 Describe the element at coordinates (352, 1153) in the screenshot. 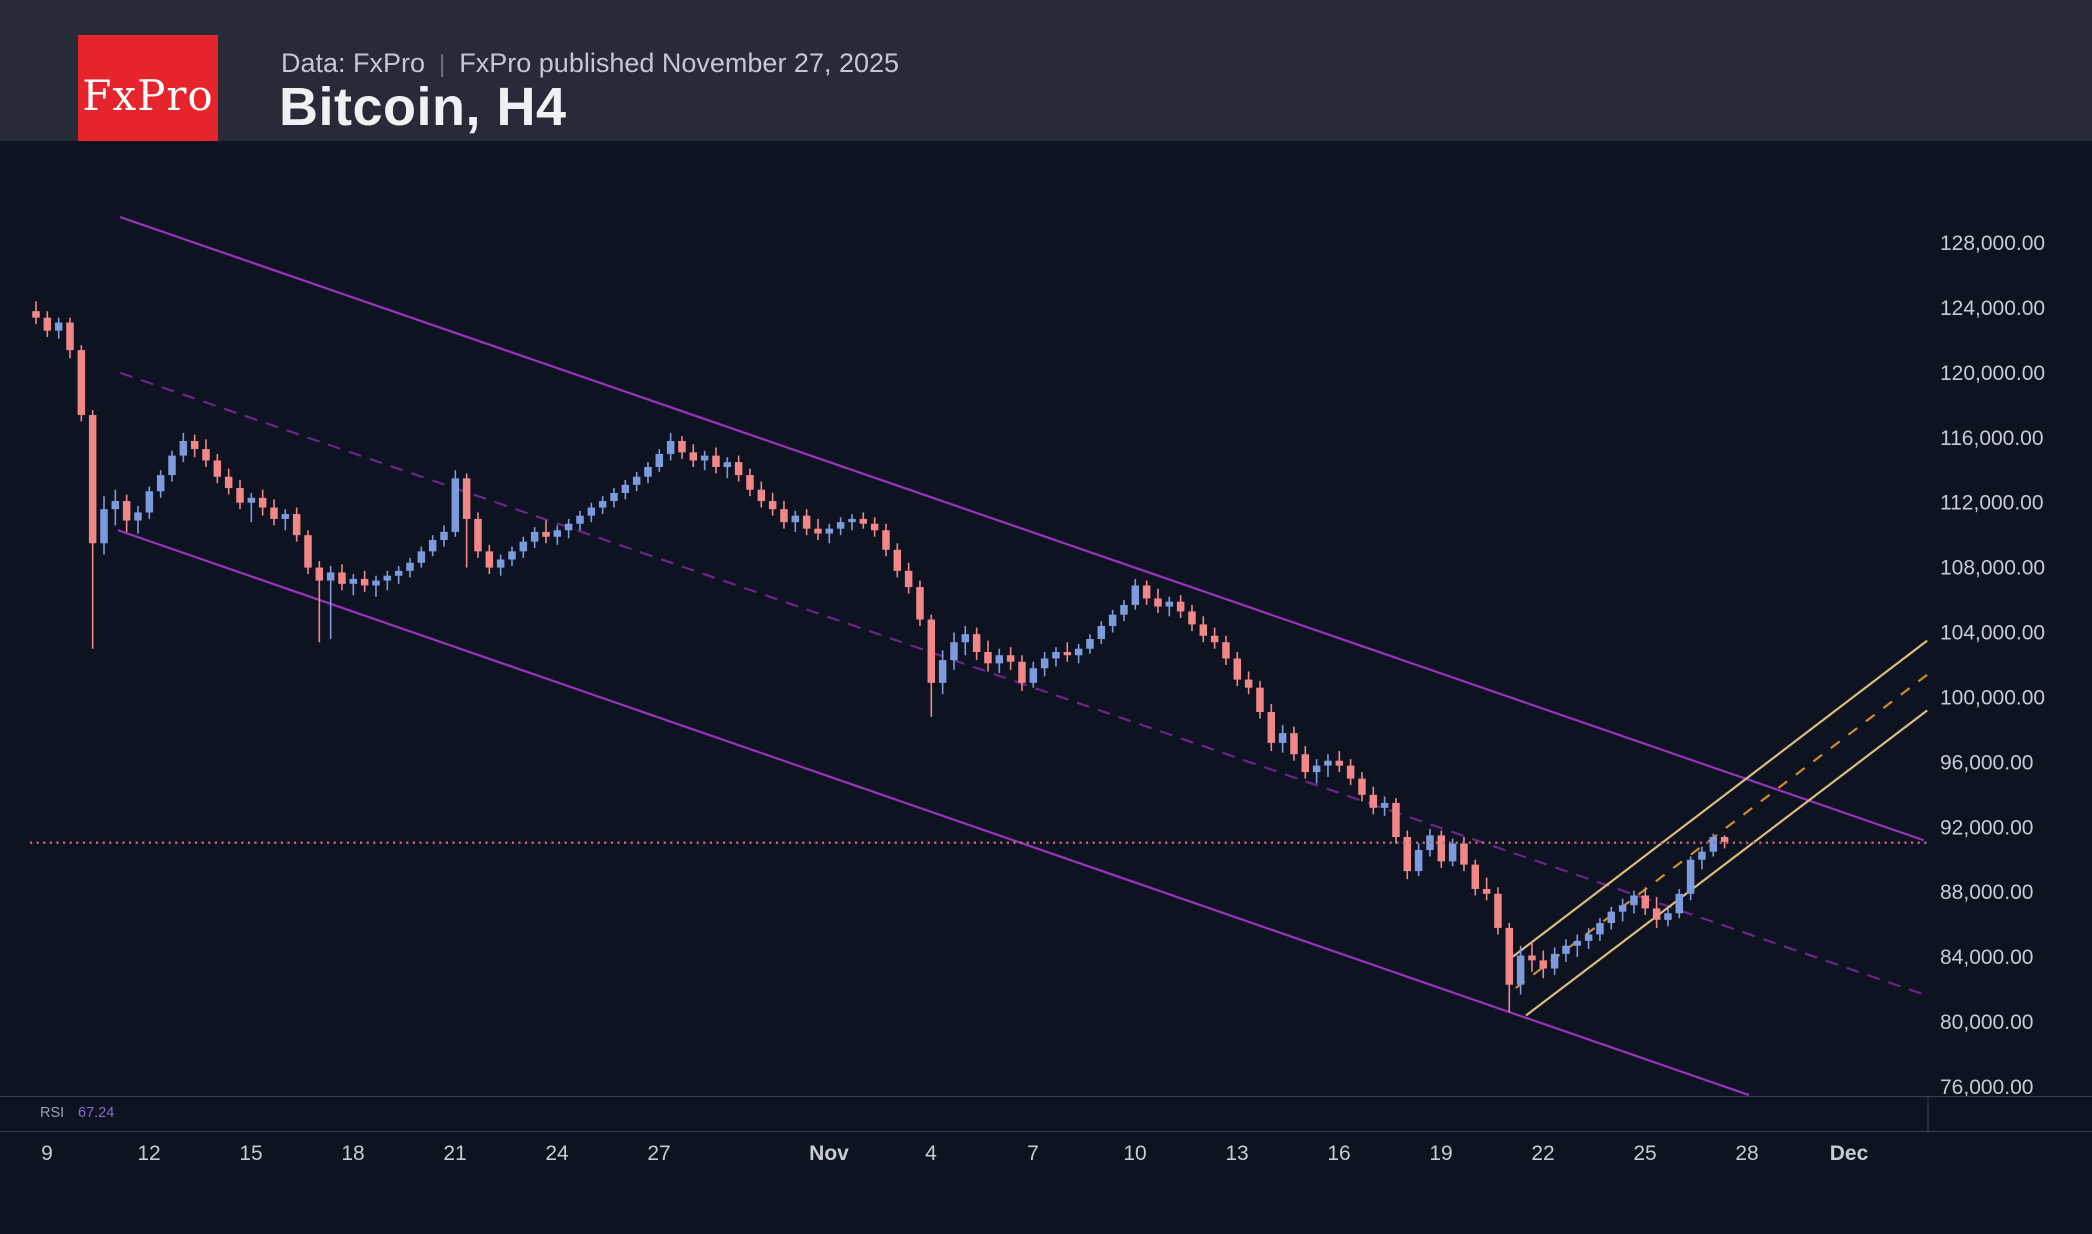

I see `date-tick-label: 18` at that location.